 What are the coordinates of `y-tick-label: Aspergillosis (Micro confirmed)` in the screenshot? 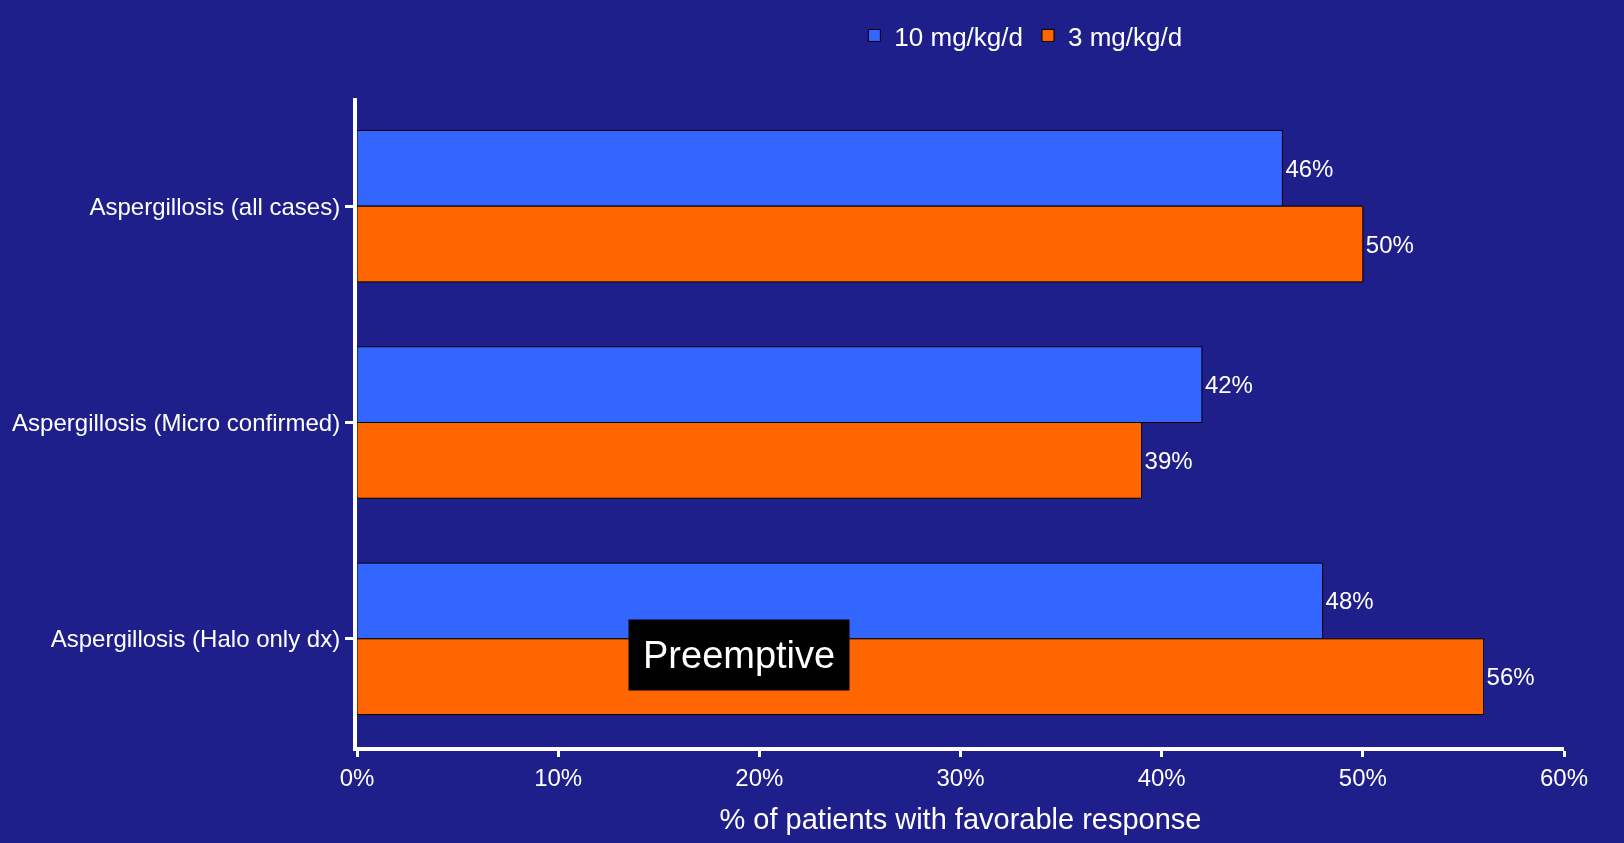 It's located at (176, 422).